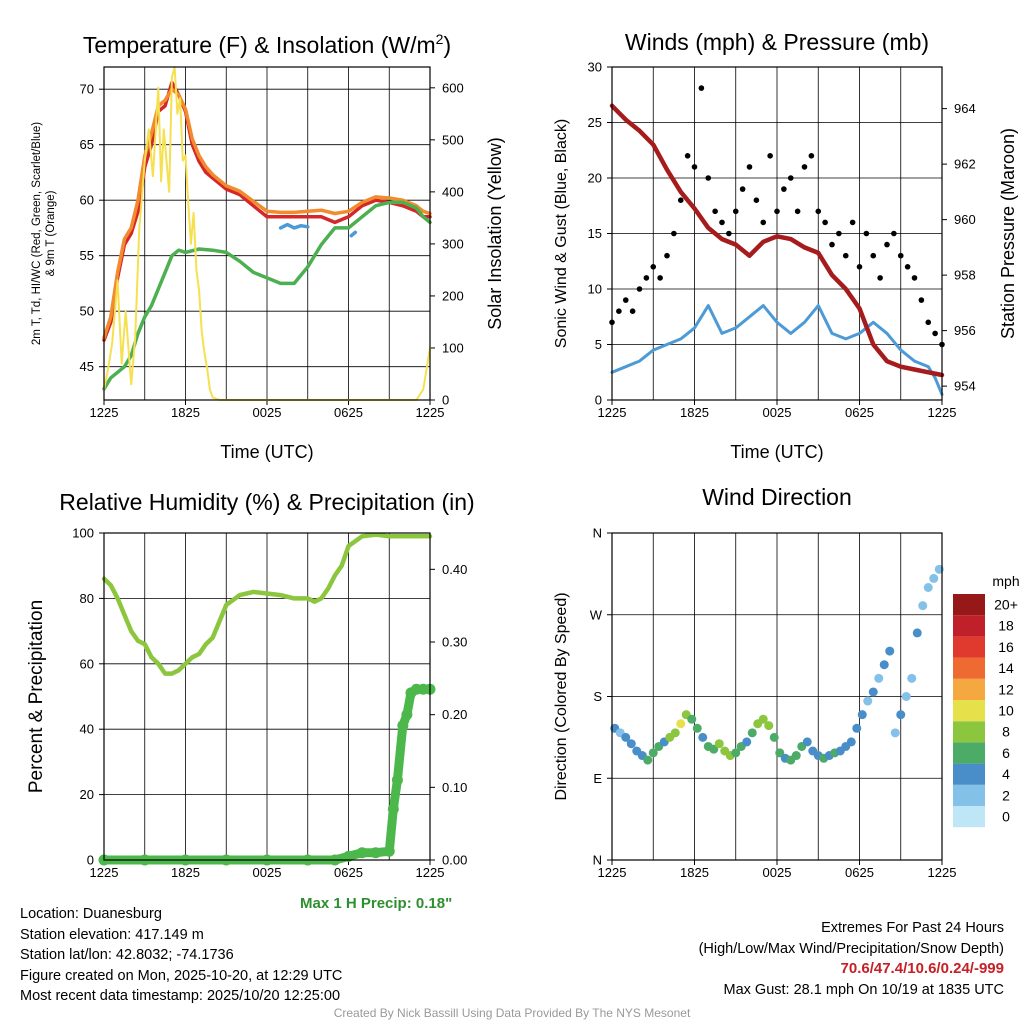 The height and width of the screenshot is (1024, 1024). What do you see at coordinates (595, 122) in the screenshot?
I see `y-tick-label: 25` at bounding box center [595, 122].